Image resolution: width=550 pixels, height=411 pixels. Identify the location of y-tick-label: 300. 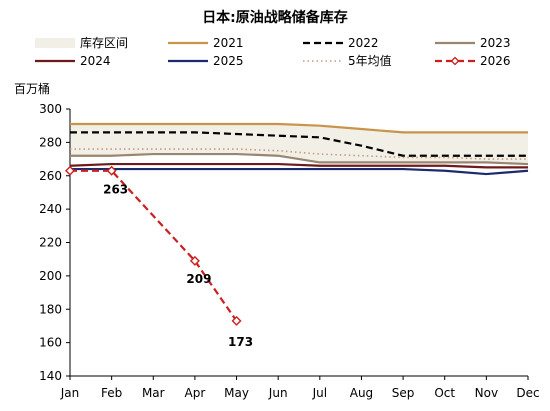
(50, 109).